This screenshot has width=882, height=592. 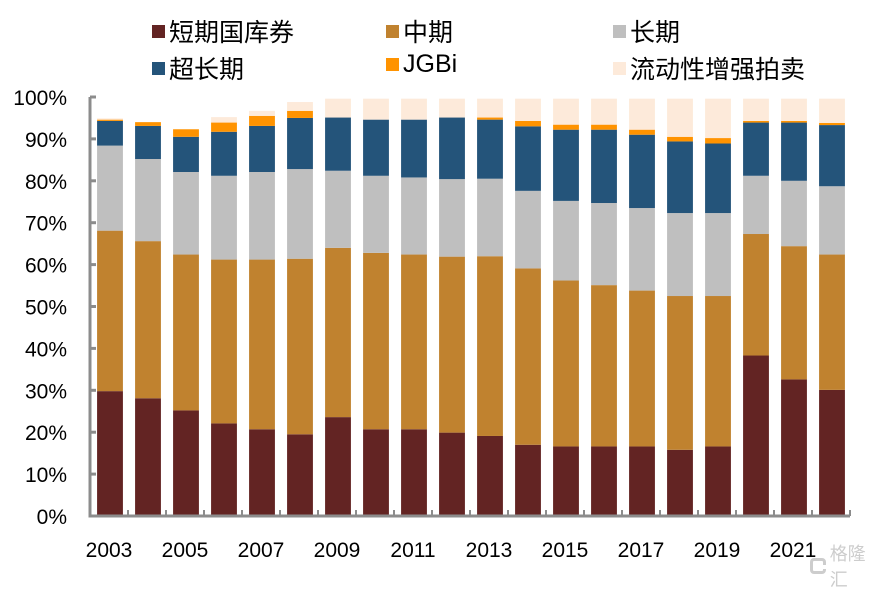 What do you see at coordinates (392, 31) in the screenshot?
I see `legend-swatch-medium-term` at bounding box center [392, 31].